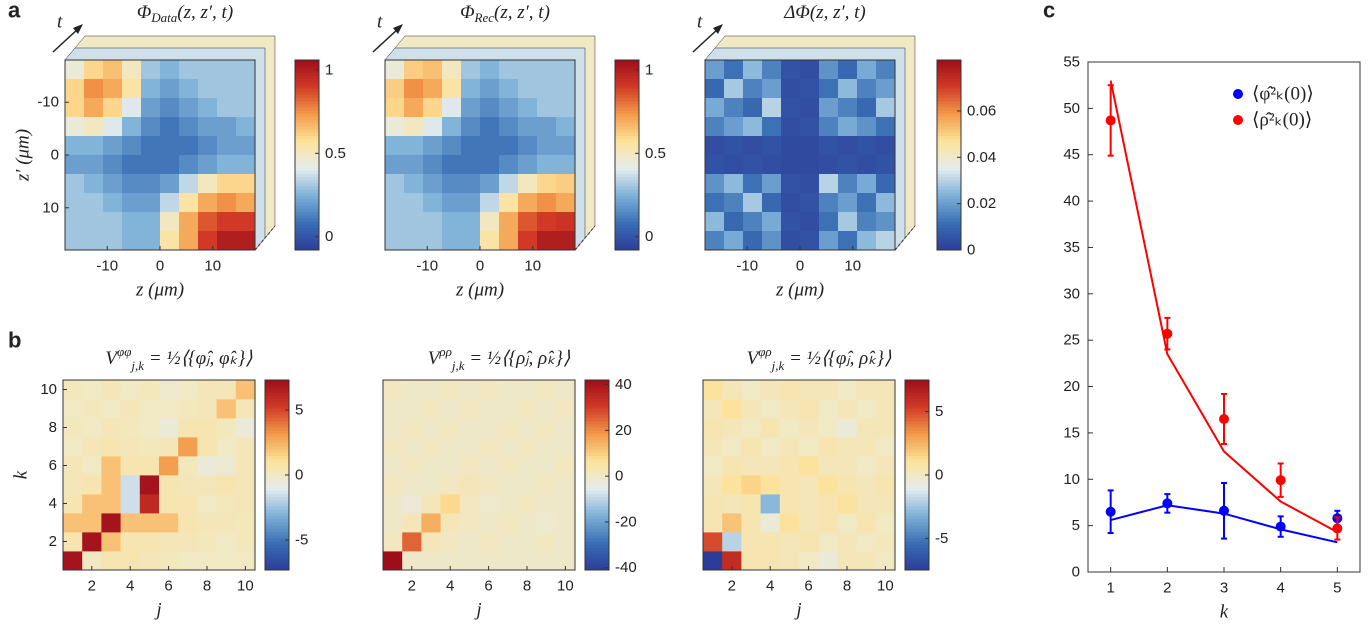 Image resolution: width=1368 pixels, height=632 pixels. What do you see at coordinates (160, 266) in the screenshot?
I see `x-tick-label: 0` at bounding box center [160, 266].